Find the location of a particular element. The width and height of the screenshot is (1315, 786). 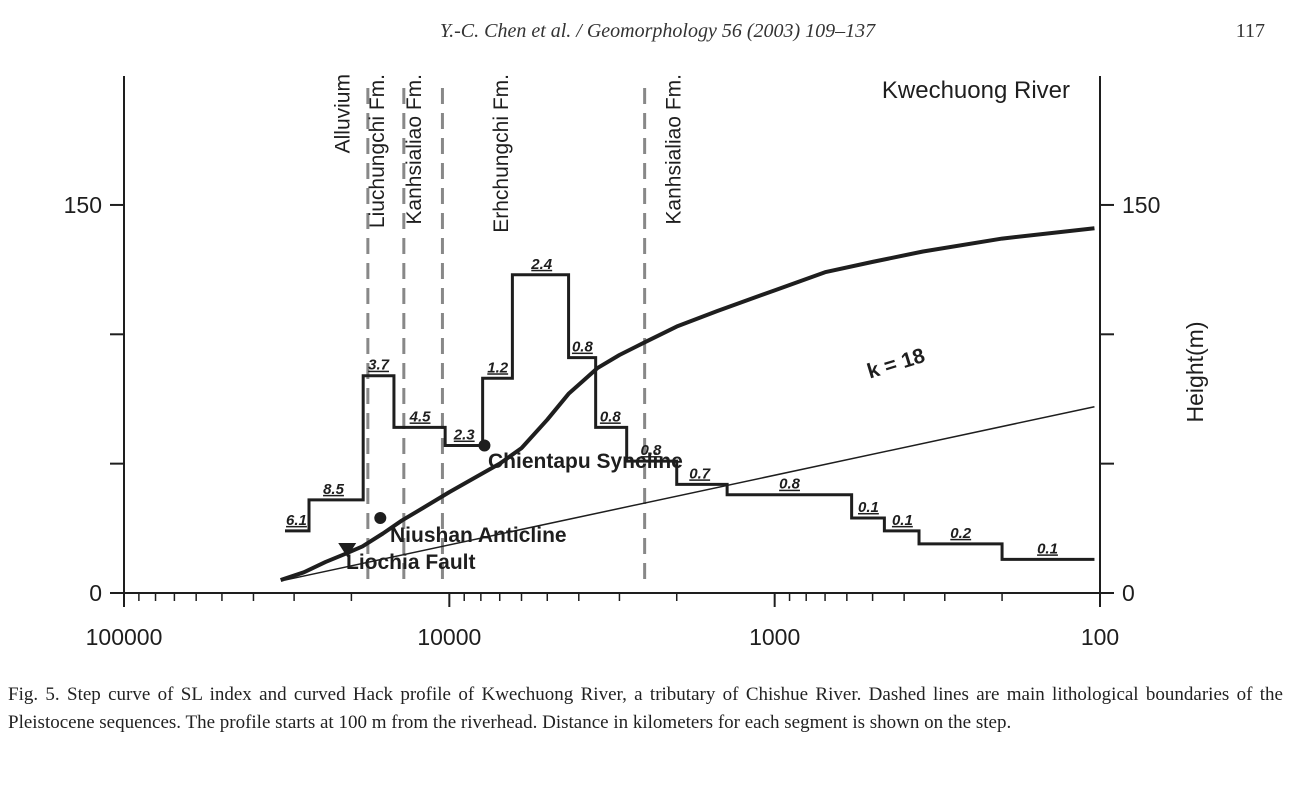

step-distance-label: 1.2 is located at coordinates (498, 367).